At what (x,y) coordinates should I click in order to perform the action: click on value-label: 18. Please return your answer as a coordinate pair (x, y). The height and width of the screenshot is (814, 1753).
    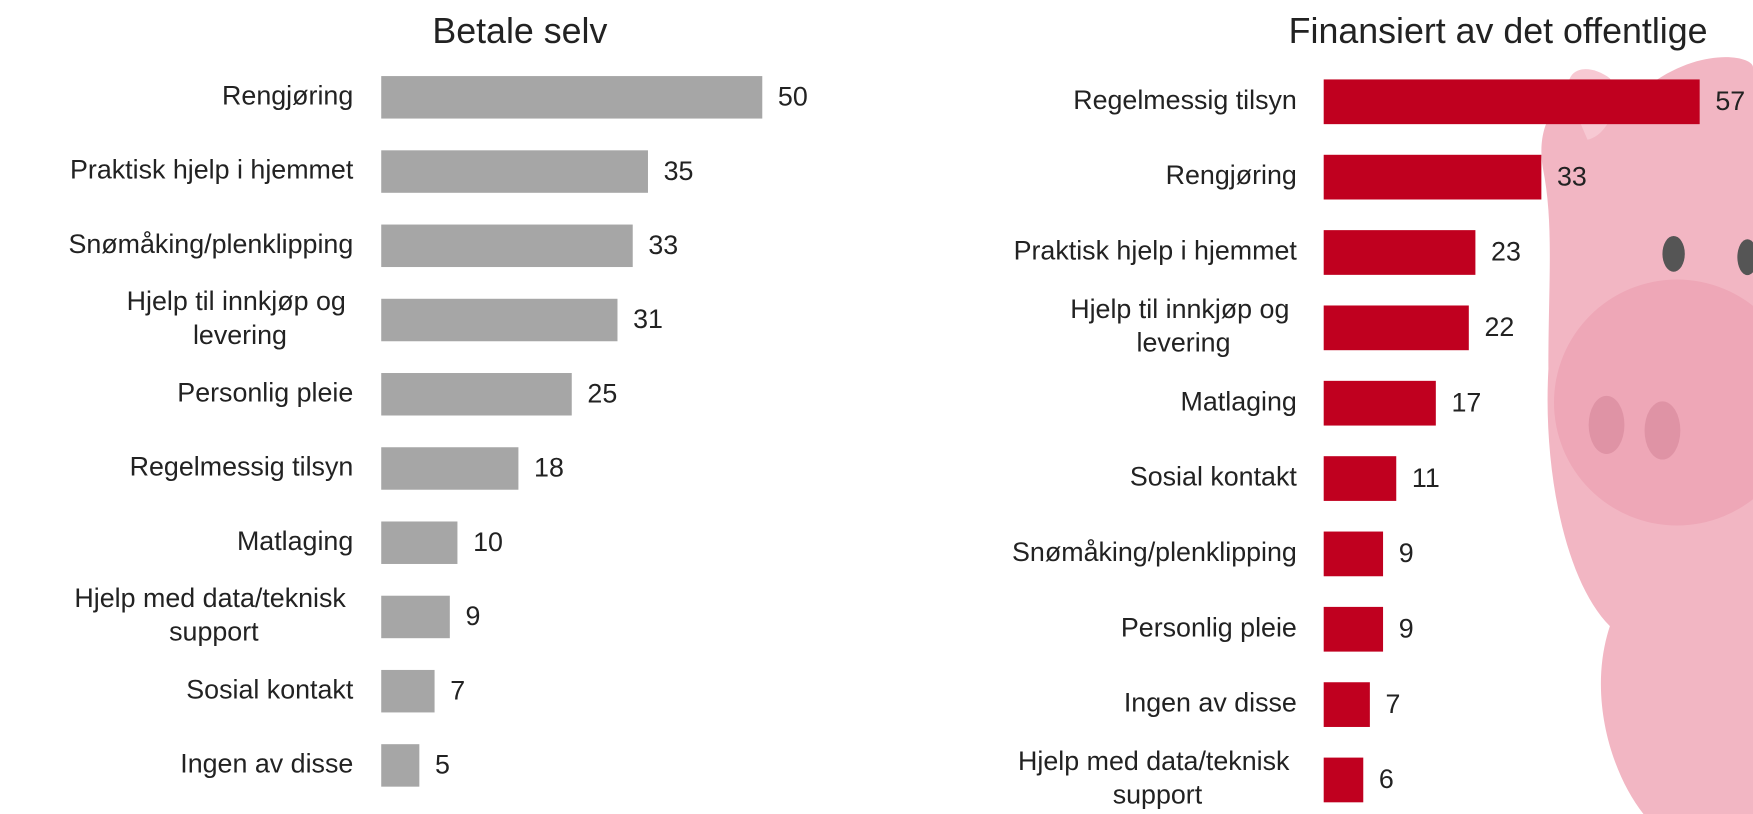
    Looking at the image, I should click on (549, 468).